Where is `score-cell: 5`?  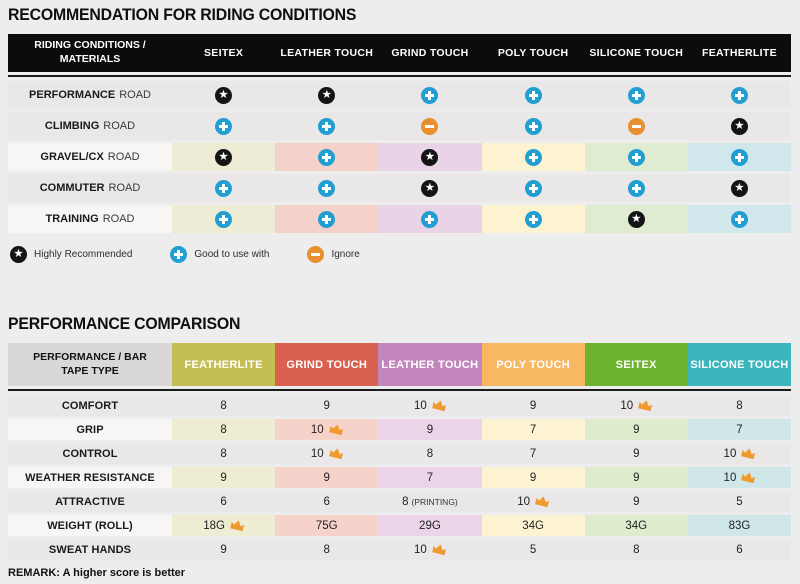
score-cell: 5 is located at coordinates (739, 501).